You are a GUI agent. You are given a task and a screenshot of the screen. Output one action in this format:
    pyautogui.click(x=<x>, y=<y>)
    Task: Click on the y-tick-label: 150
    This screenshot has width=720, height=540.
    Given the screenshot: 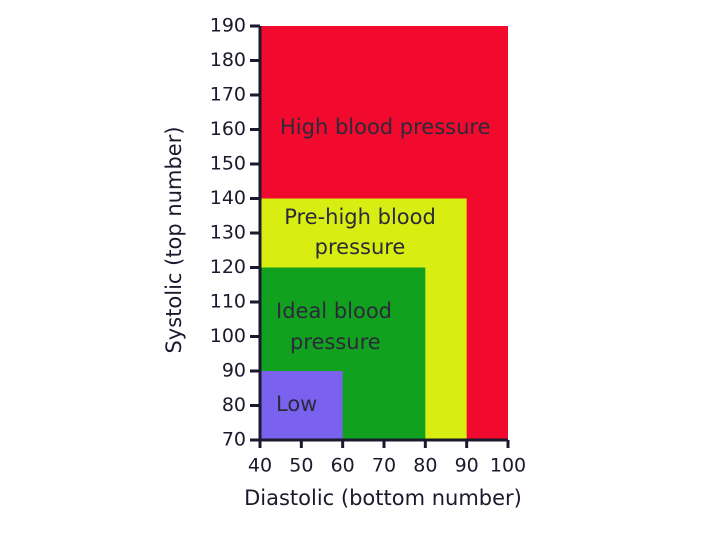 What is the action you would take?
    pyautogui.click(x=228, y=164)
    